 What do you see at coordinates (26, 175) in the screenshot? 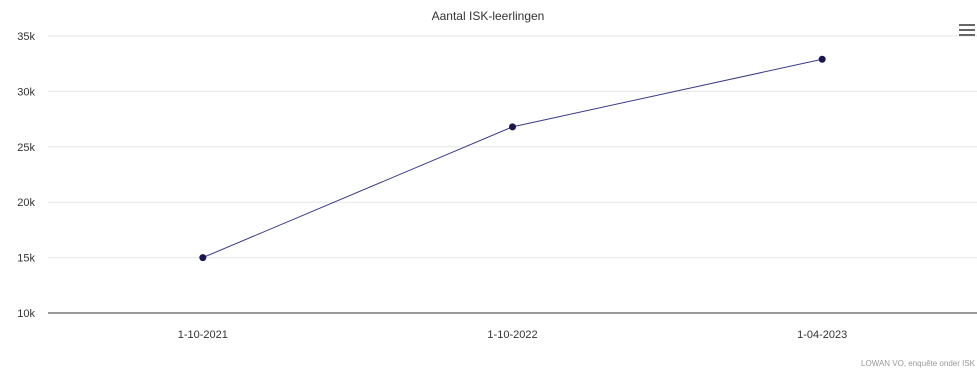
I see `y-axis-labels: 10k 15k 20k 25k 30k 35k` at bounding box center [26, 175].